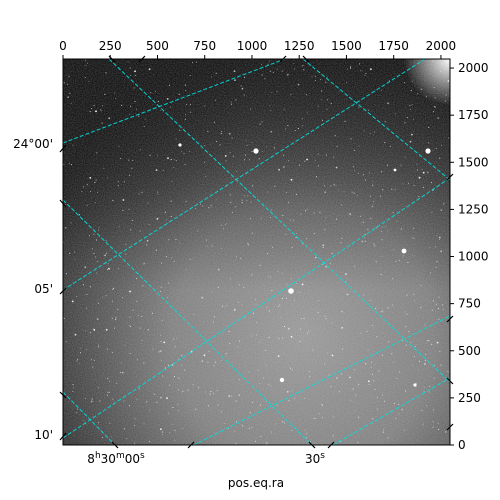 This screenshot has height=500, width=500. Describe the element at coordinates (469, 351) in the screenshot. I see `y-tick-label: 500` at that location.